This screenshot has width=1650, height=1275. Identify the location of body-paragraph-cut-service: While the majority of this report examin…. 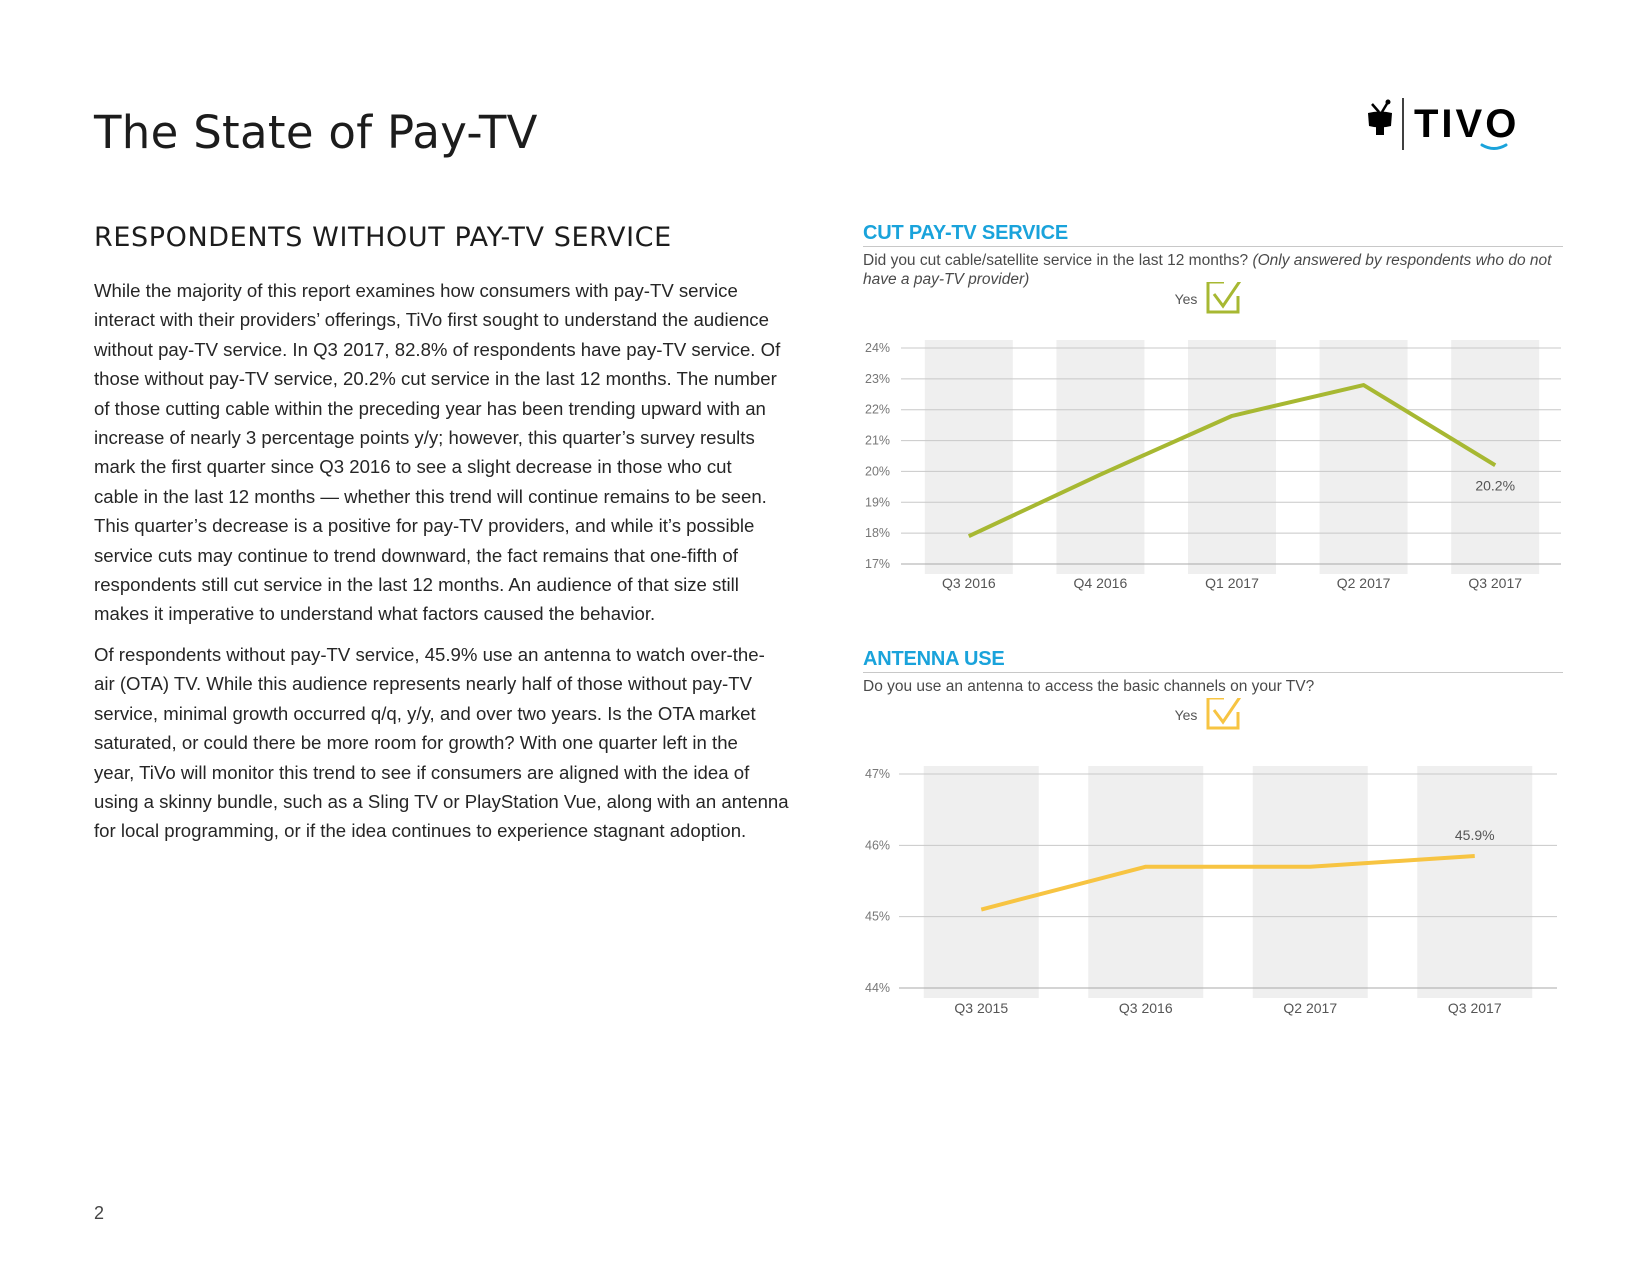
(454, 452).